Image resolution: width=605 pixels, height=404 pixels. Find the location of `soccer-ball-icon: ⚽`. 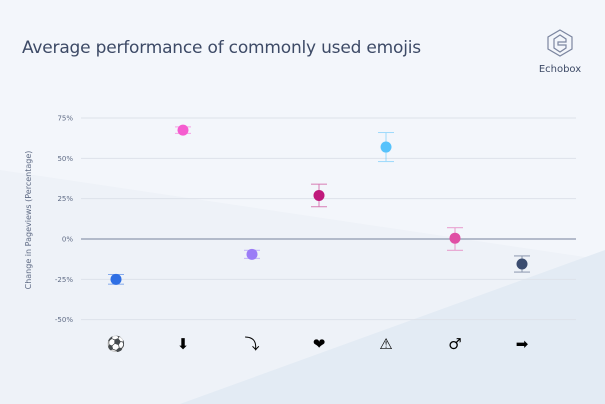

soccer-ball-icon: ⚽ is located at coordinates (116, 344).